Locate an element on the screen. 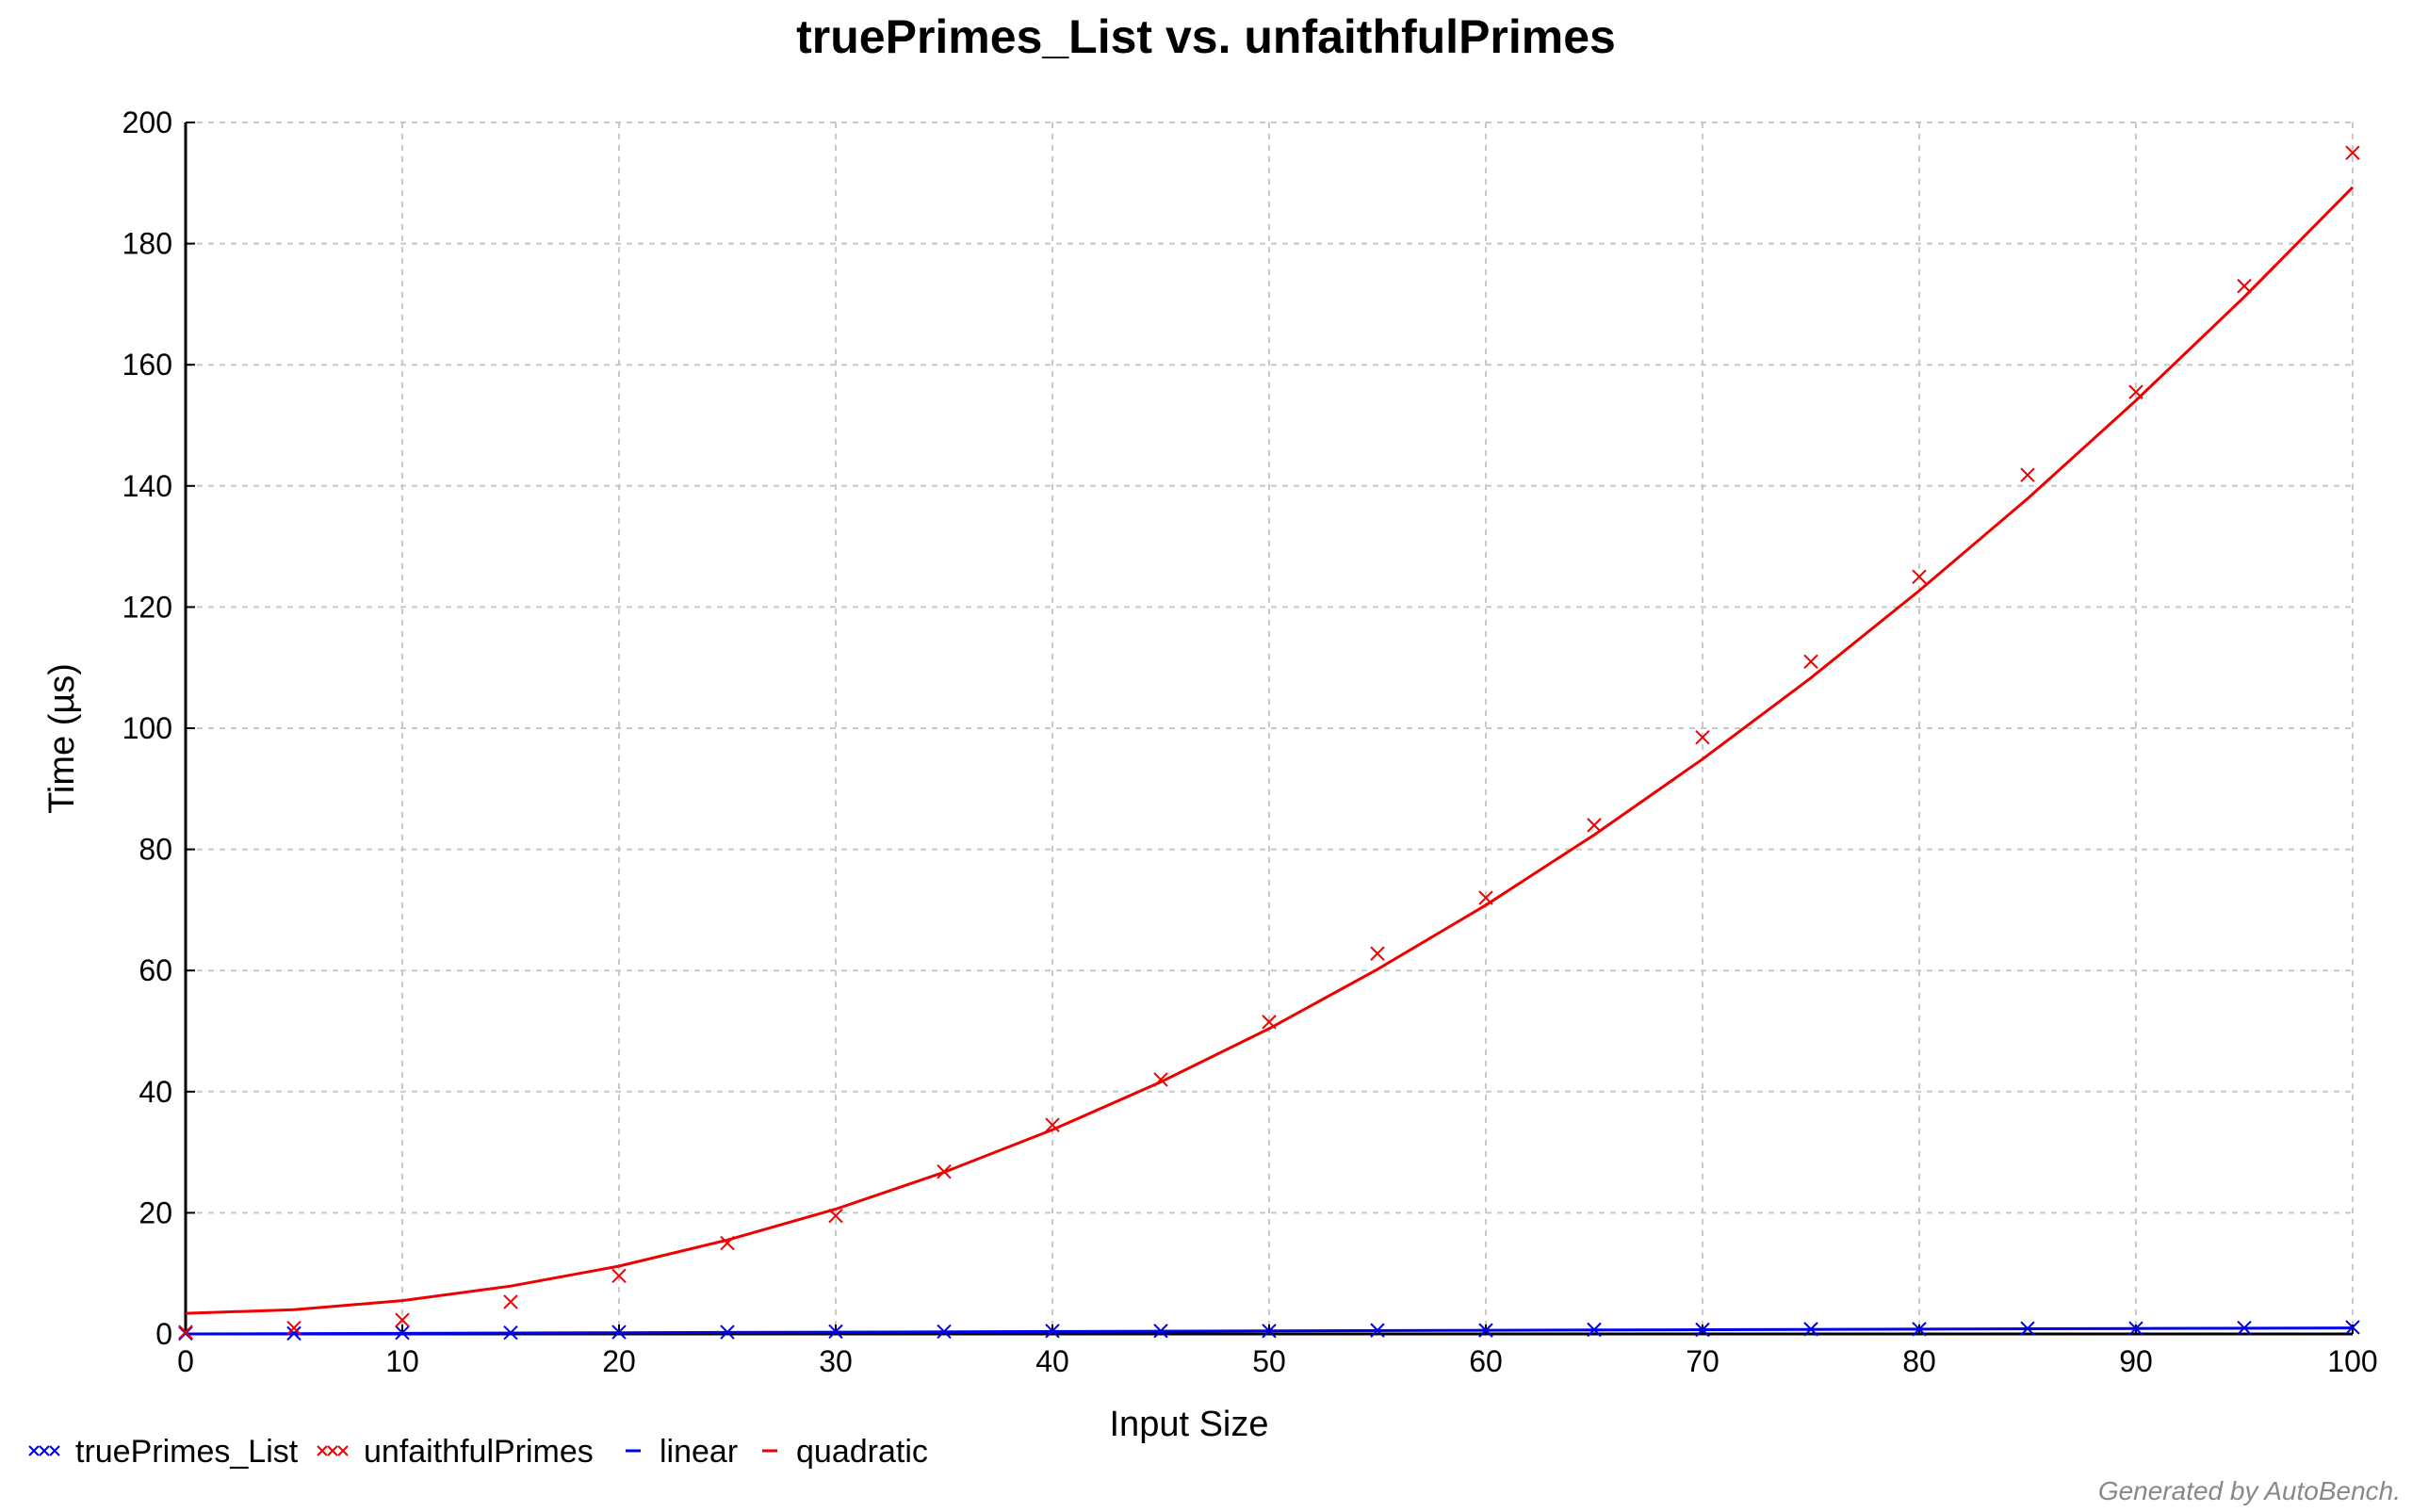 The image size is (2412, 1512). x-tick-label-70: 70 is located at coordinates (1702, 1361).